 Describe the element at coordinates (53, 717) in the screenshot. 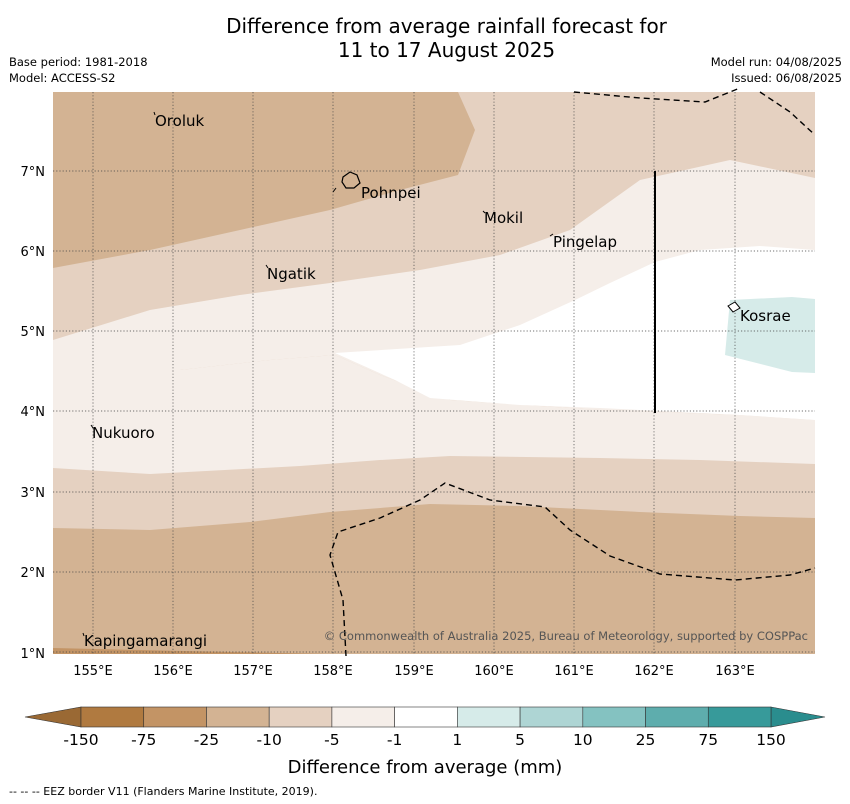

I see `colorbar-low-arrow` at that location.